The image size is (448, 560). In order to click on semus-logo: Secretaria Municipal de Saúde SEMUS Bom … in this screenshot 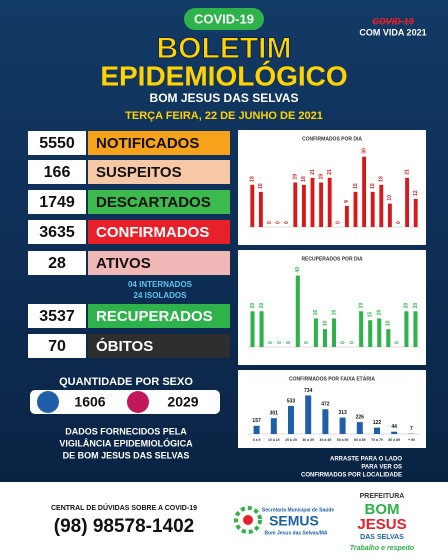, I will do `click(284, 521)`.